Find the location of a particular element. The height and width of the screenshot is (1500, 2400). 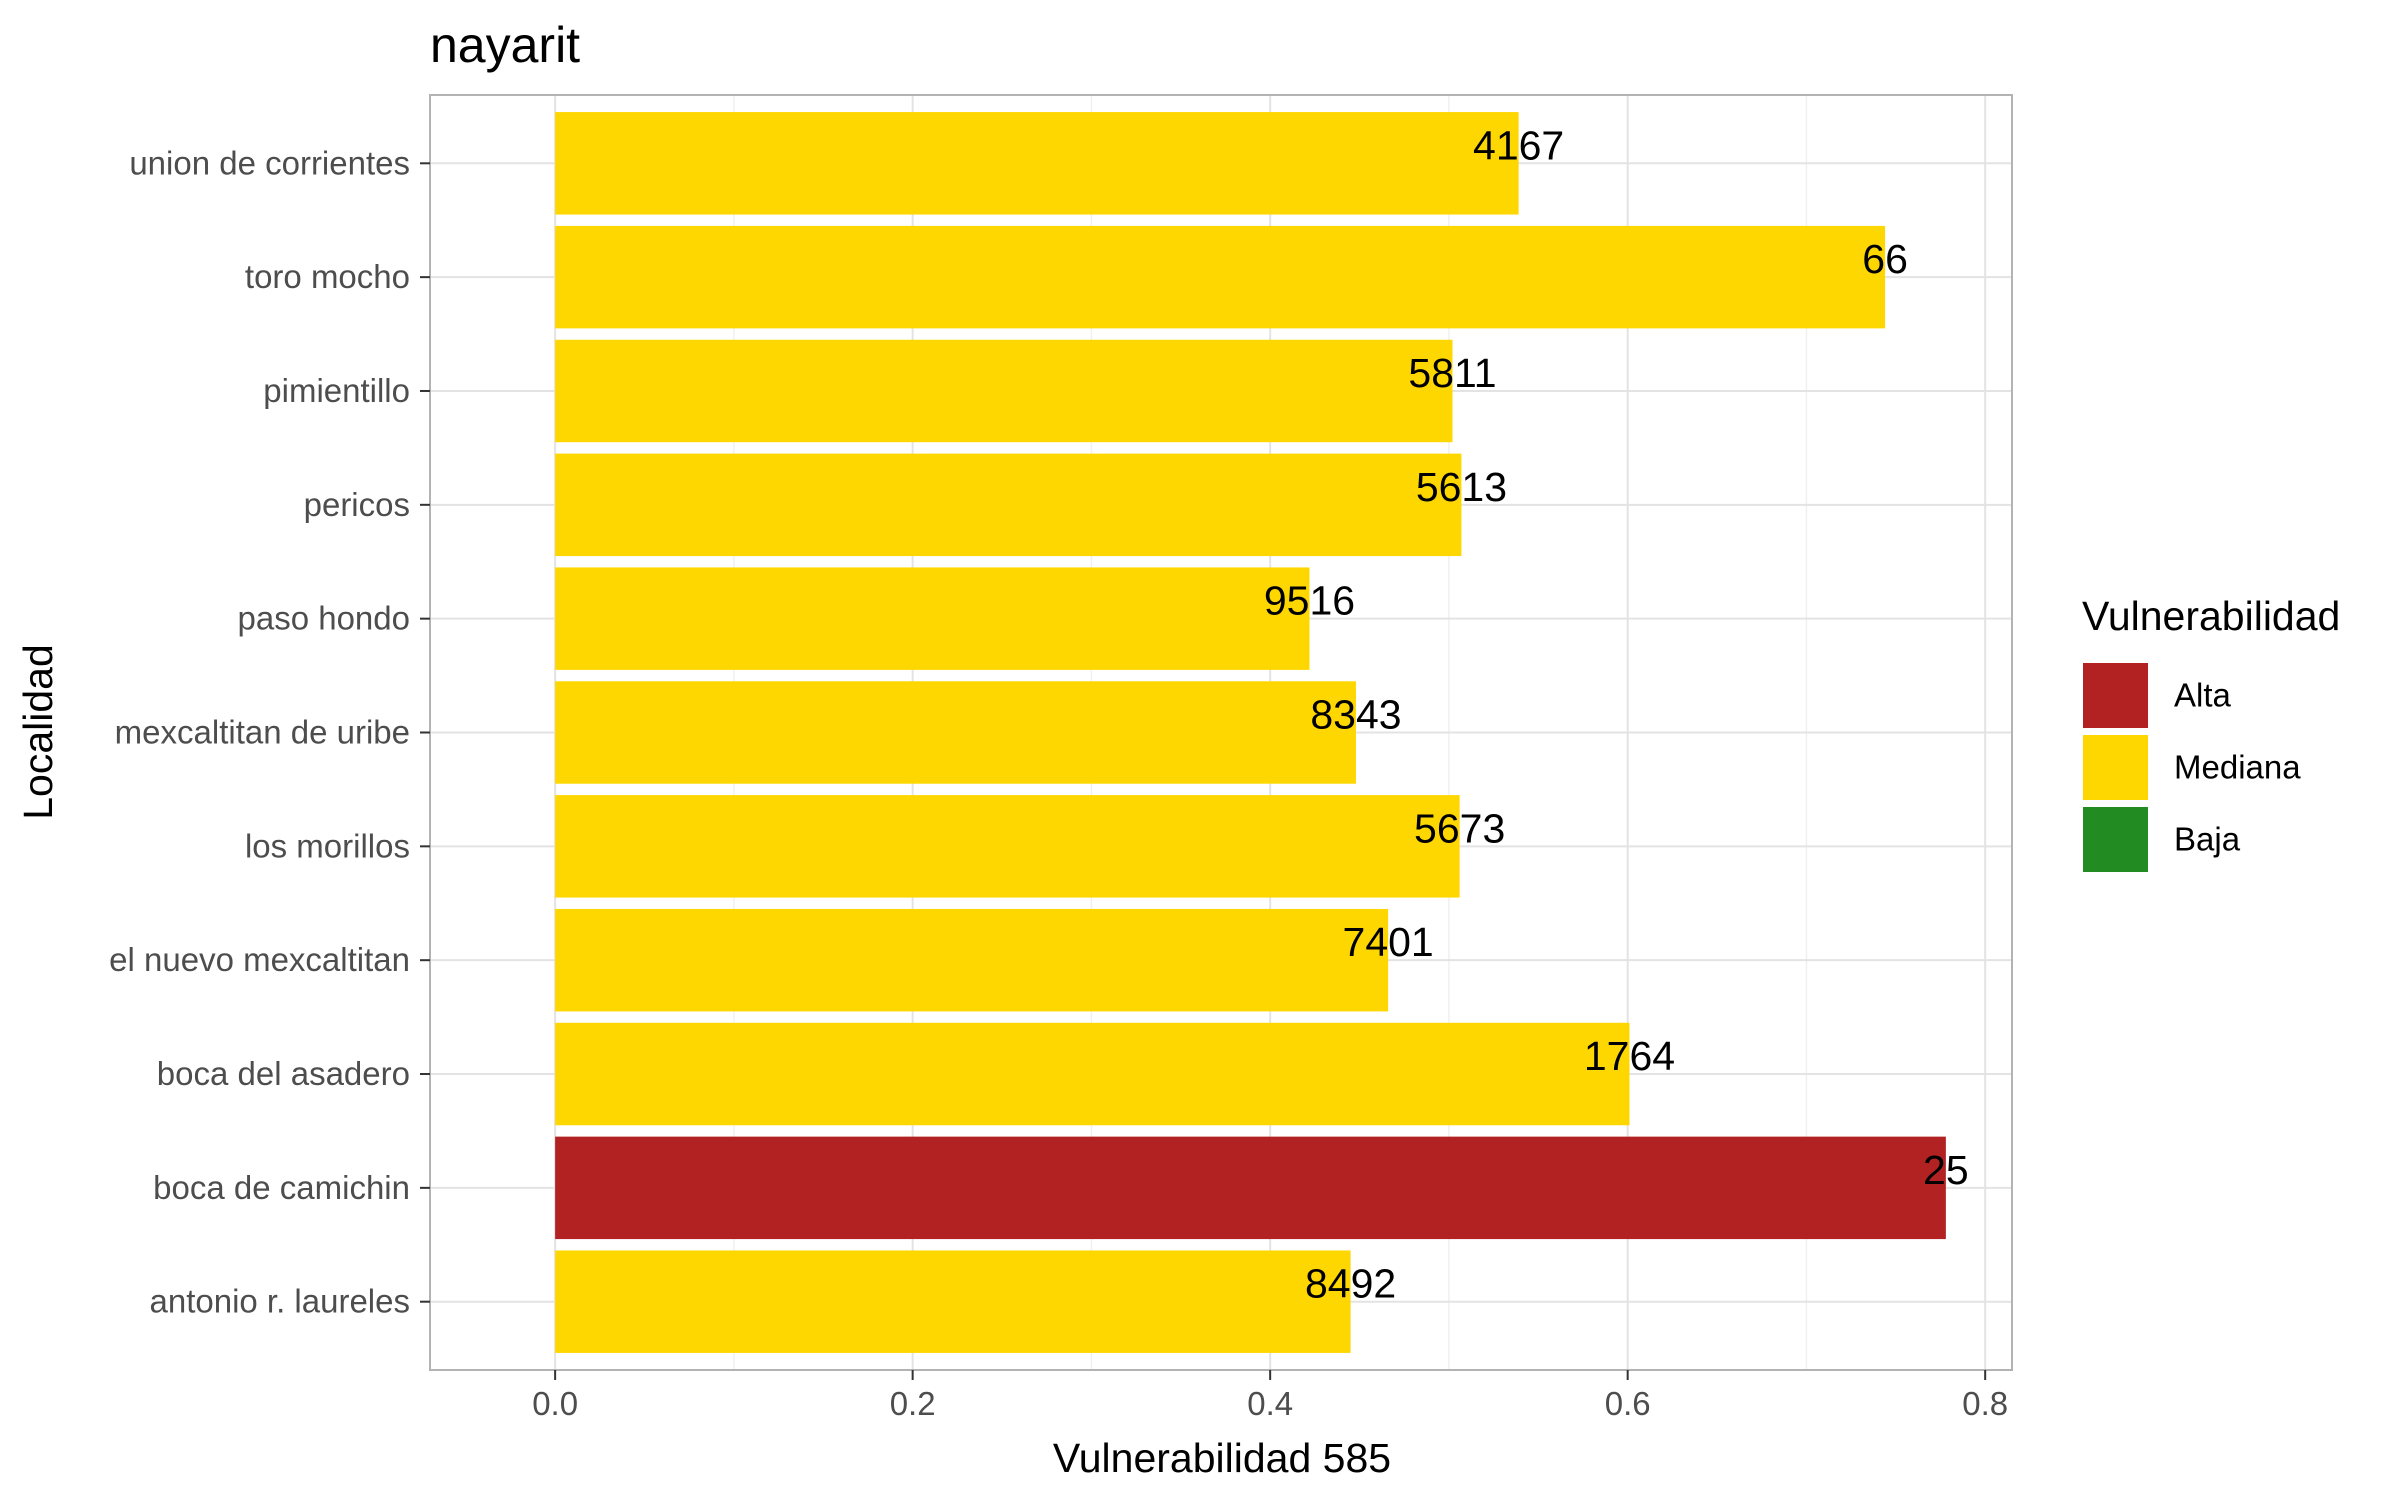

x-tick-label: 0.6 is located at coordinates (1628, 1403).